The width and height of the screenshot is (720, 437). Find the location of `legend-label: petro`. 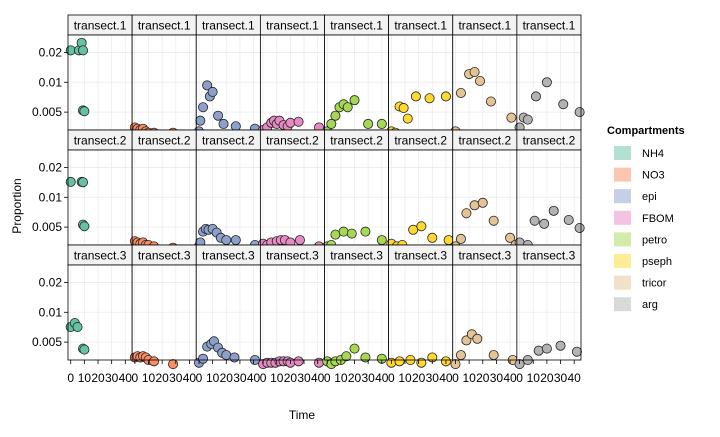

legend-label: petro is located at coordinates (654, 240).